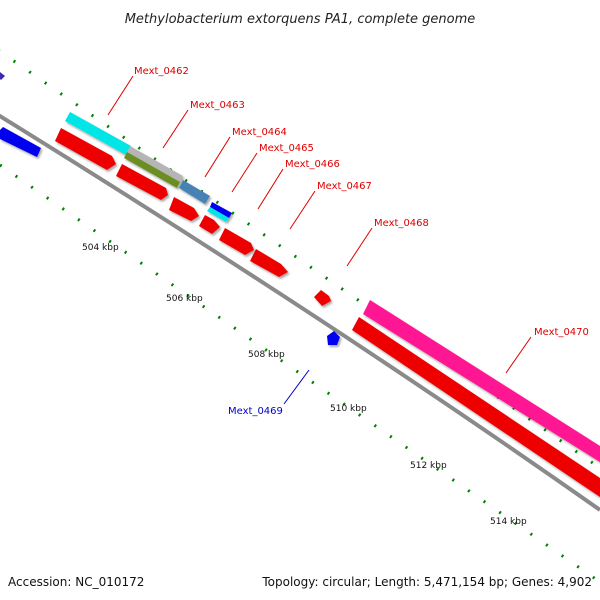 Image resolution: width=600 pixels, height=600 pixels. What do you see at coordinates (266, 355) in the screenshot?
I see `tick-label-508: 508 kbp` at bounding box center [266, 355].